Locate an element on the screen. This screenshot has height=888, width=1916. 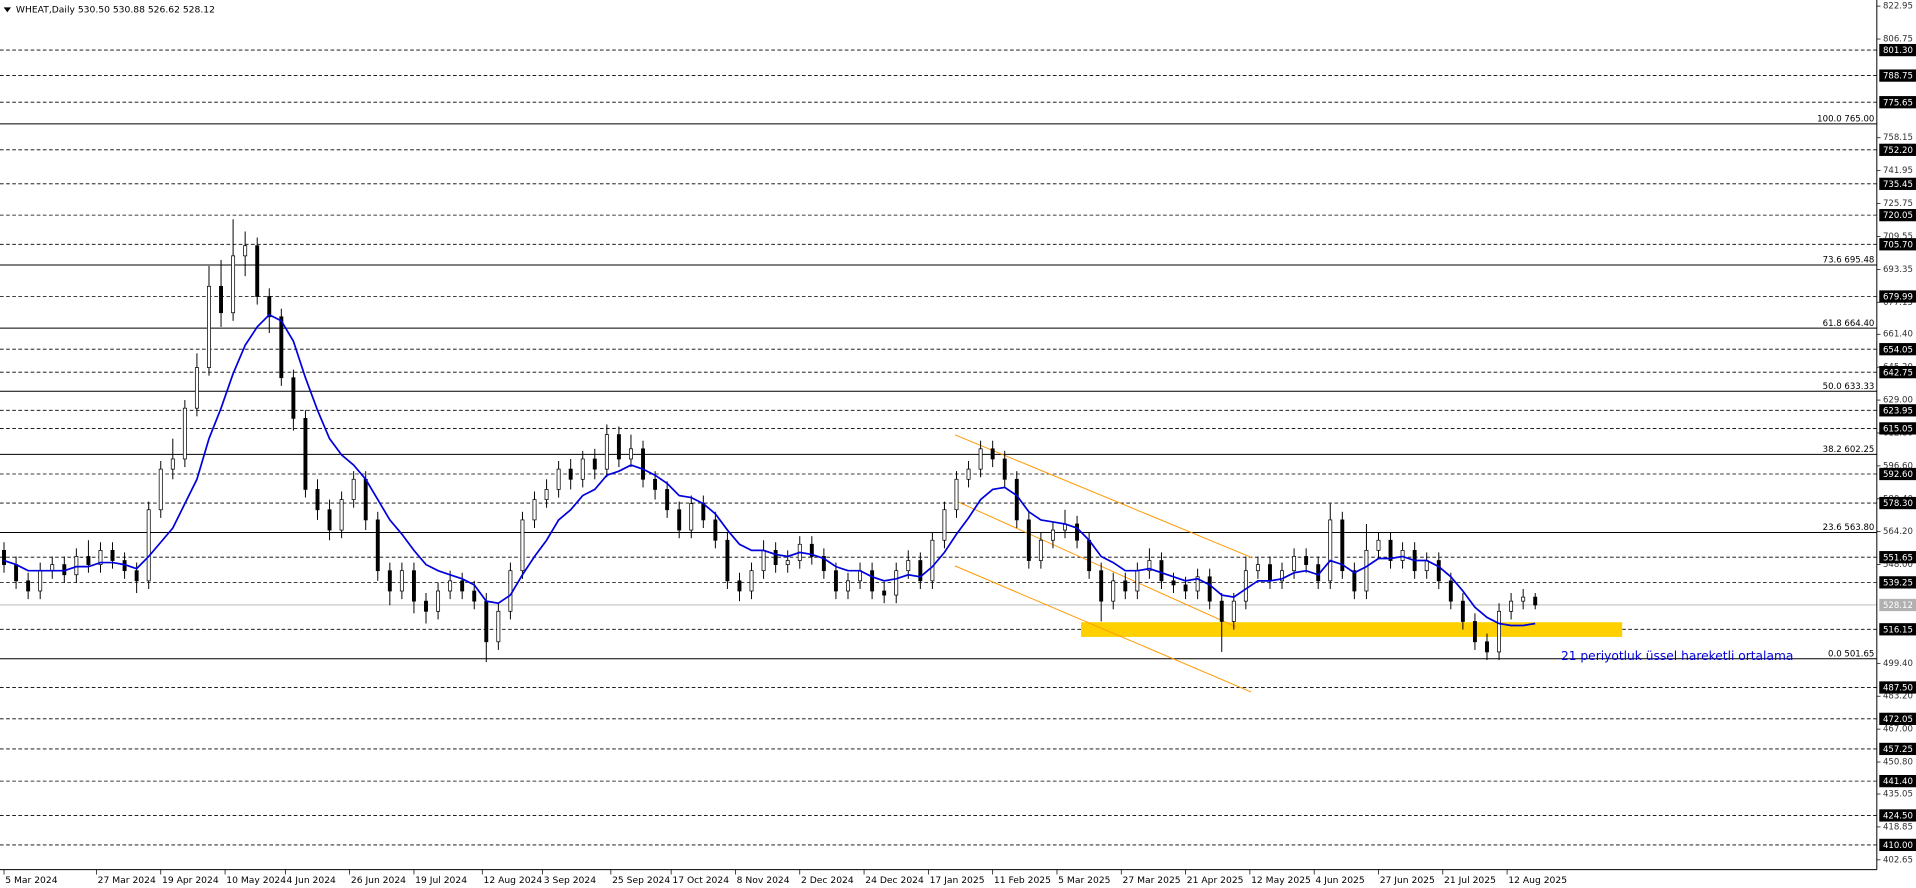
level-label: 592.60 is located at coordinates (1898, 475).